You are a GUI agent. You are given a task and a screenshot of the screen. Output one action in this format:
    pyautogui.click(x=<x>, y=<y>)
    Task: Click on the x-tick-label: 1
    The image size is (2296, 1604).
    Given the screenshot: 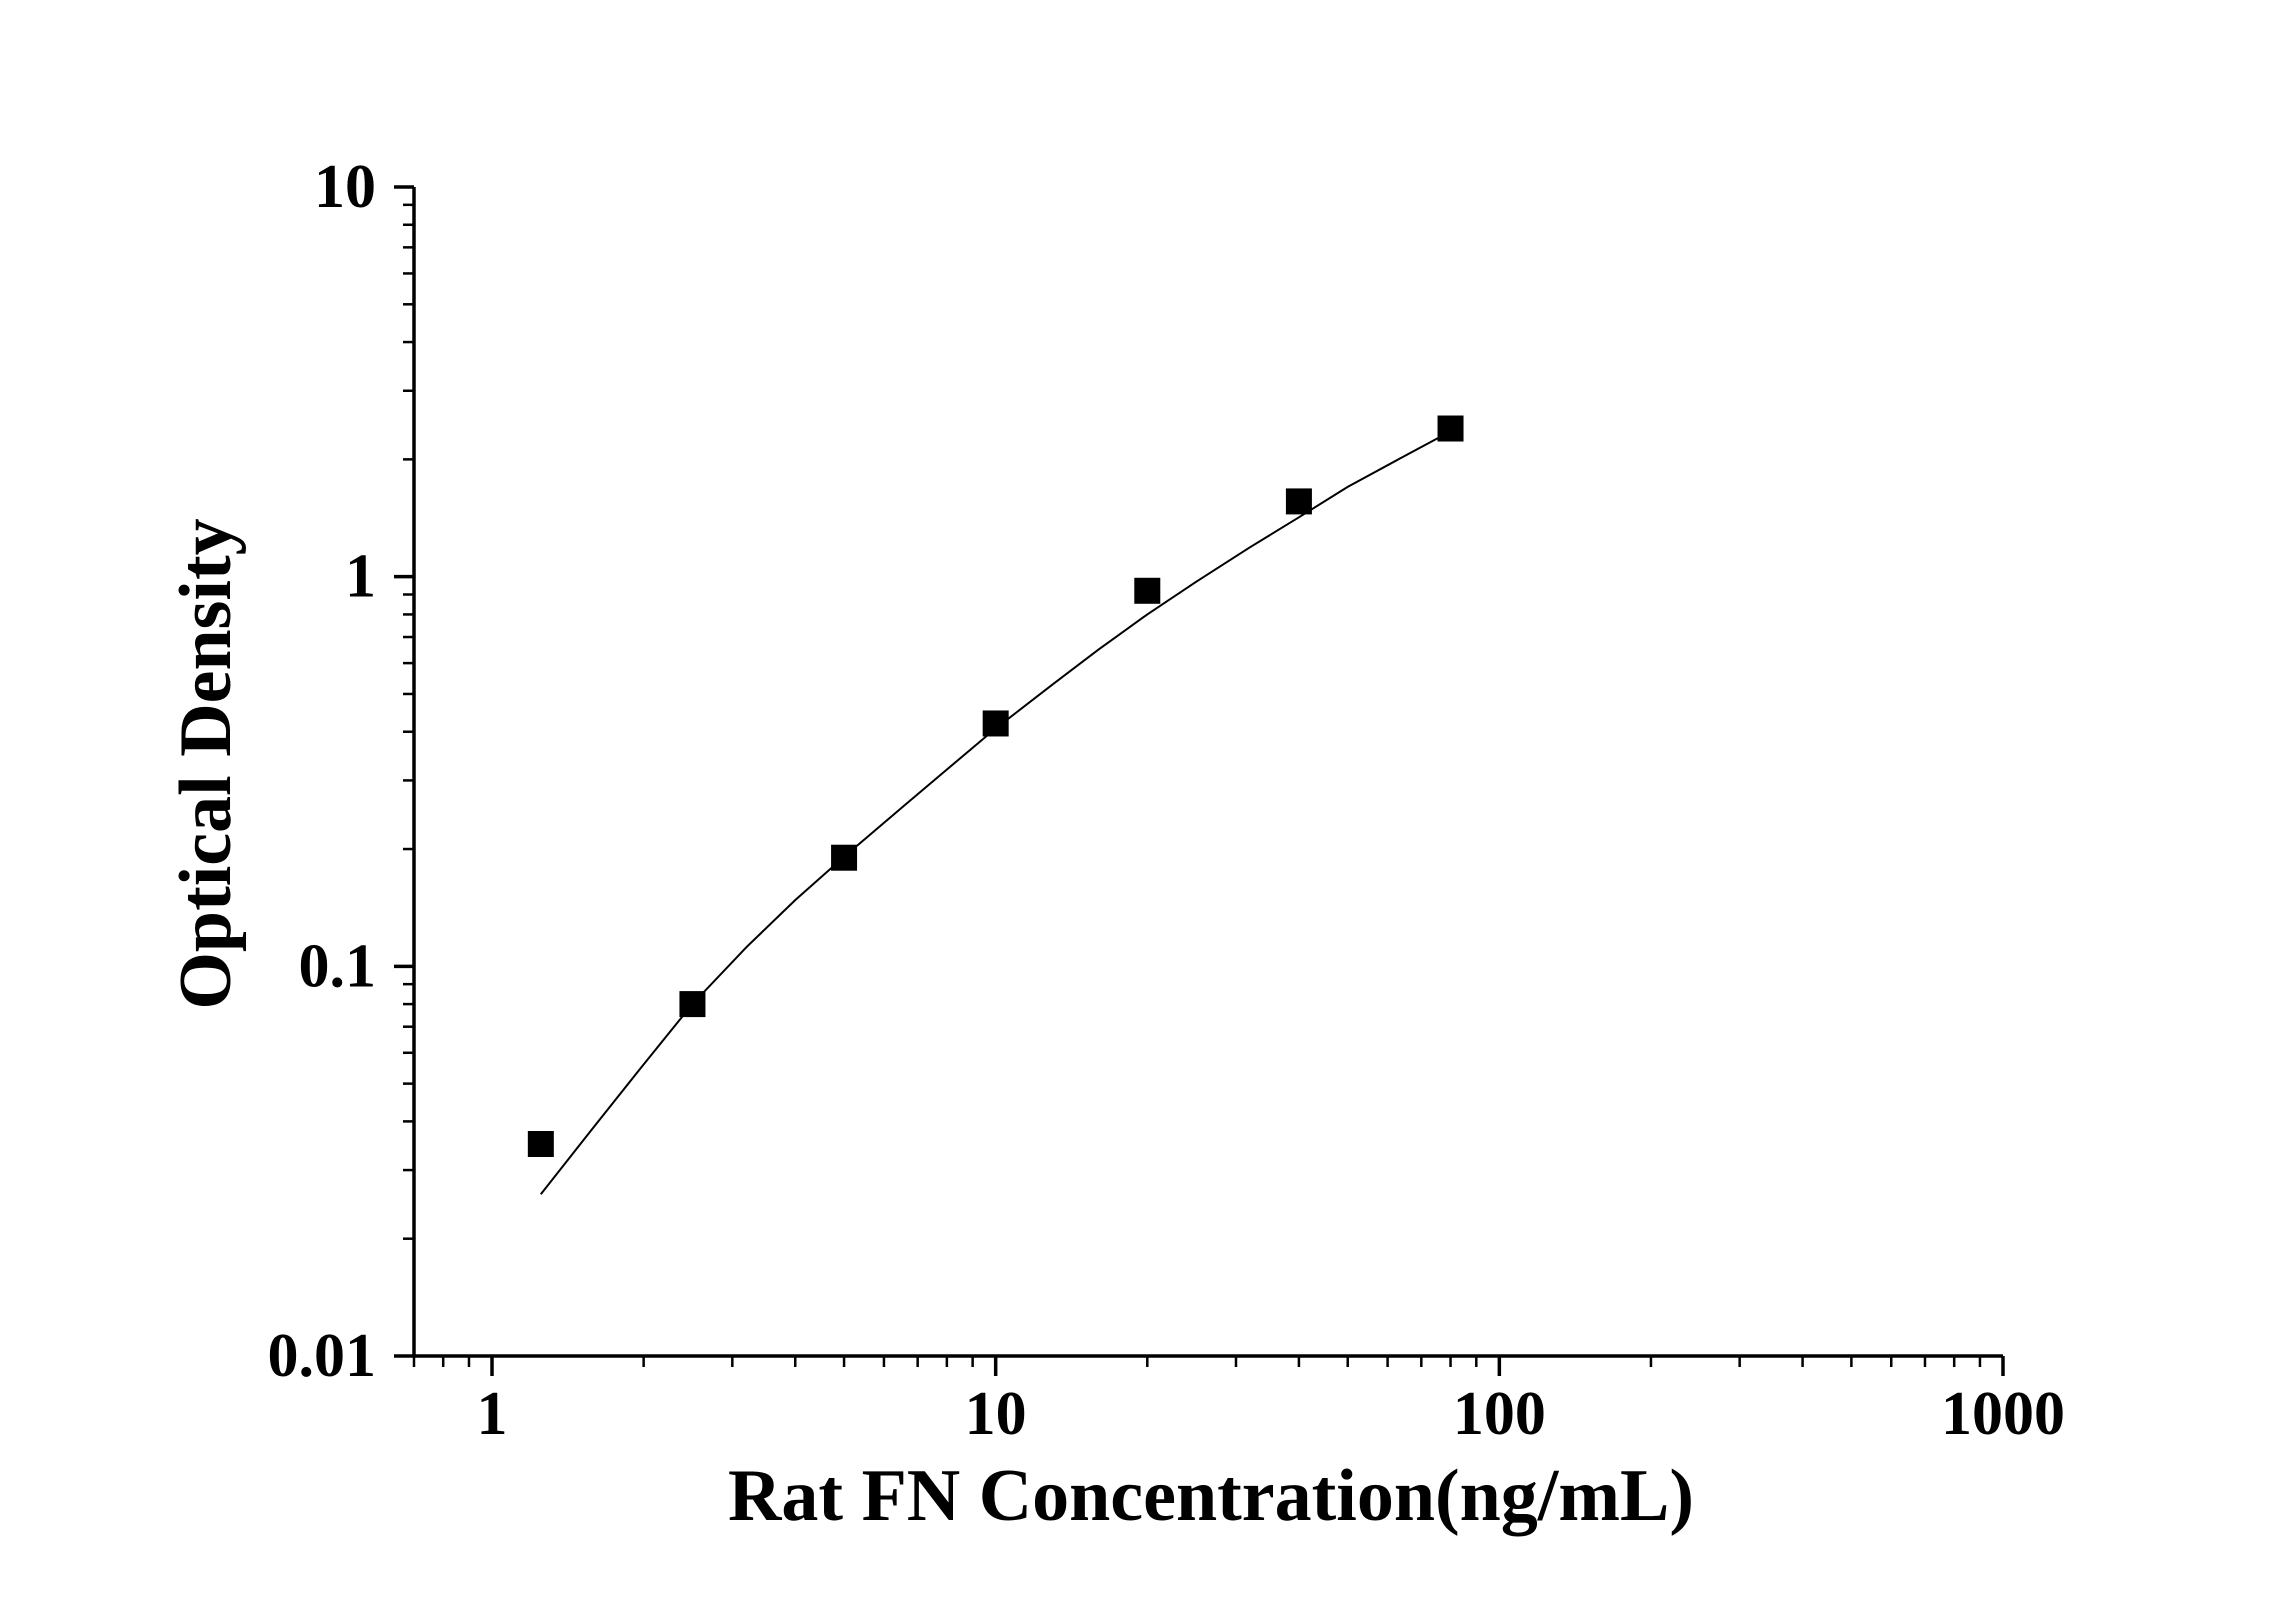 What is the action you would take?
    pyautogui.click(x=492, y=1414)
    